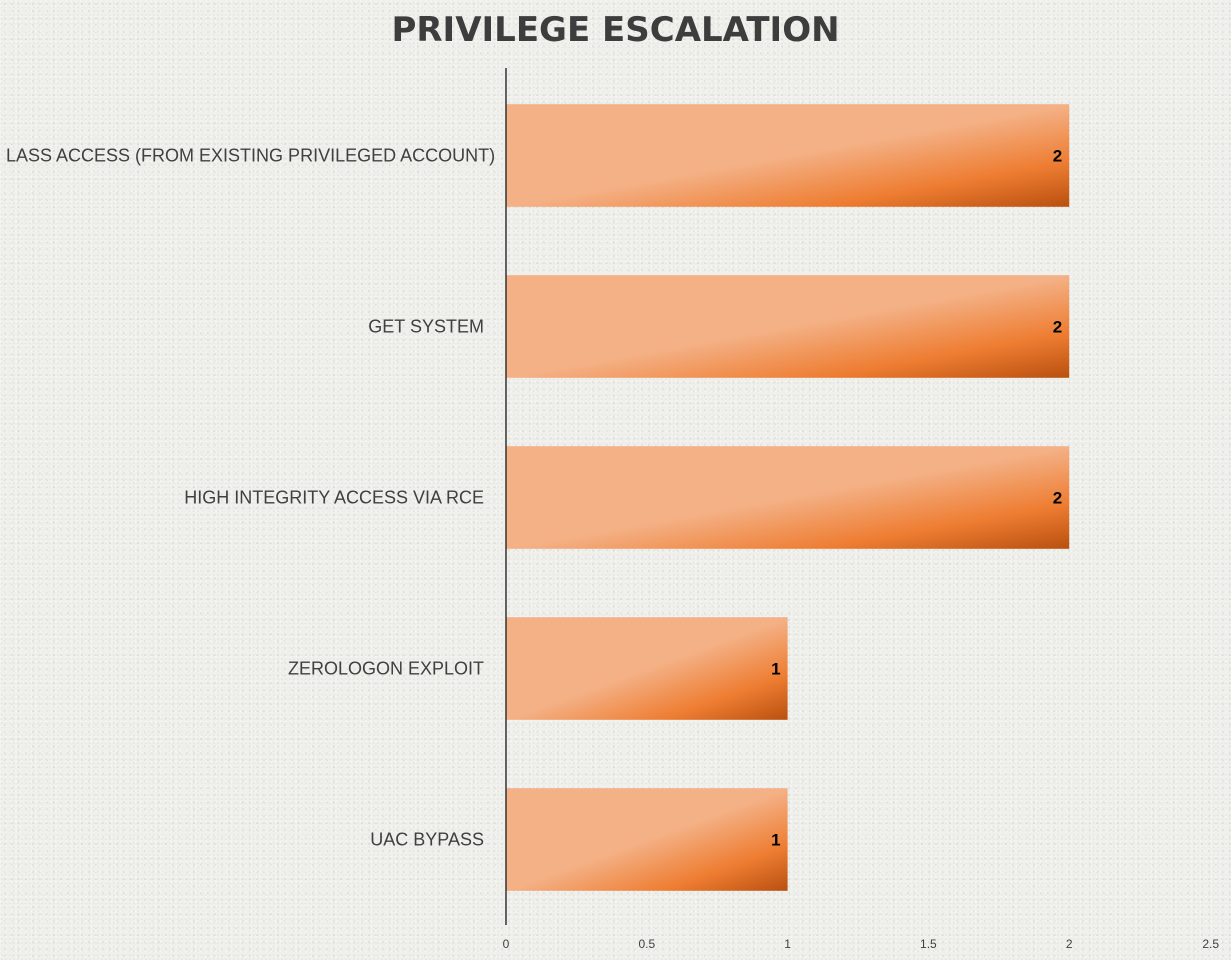 The image size is (1231, 960). I want to click on x-tick-label: 2.5, so click(1210, 944).